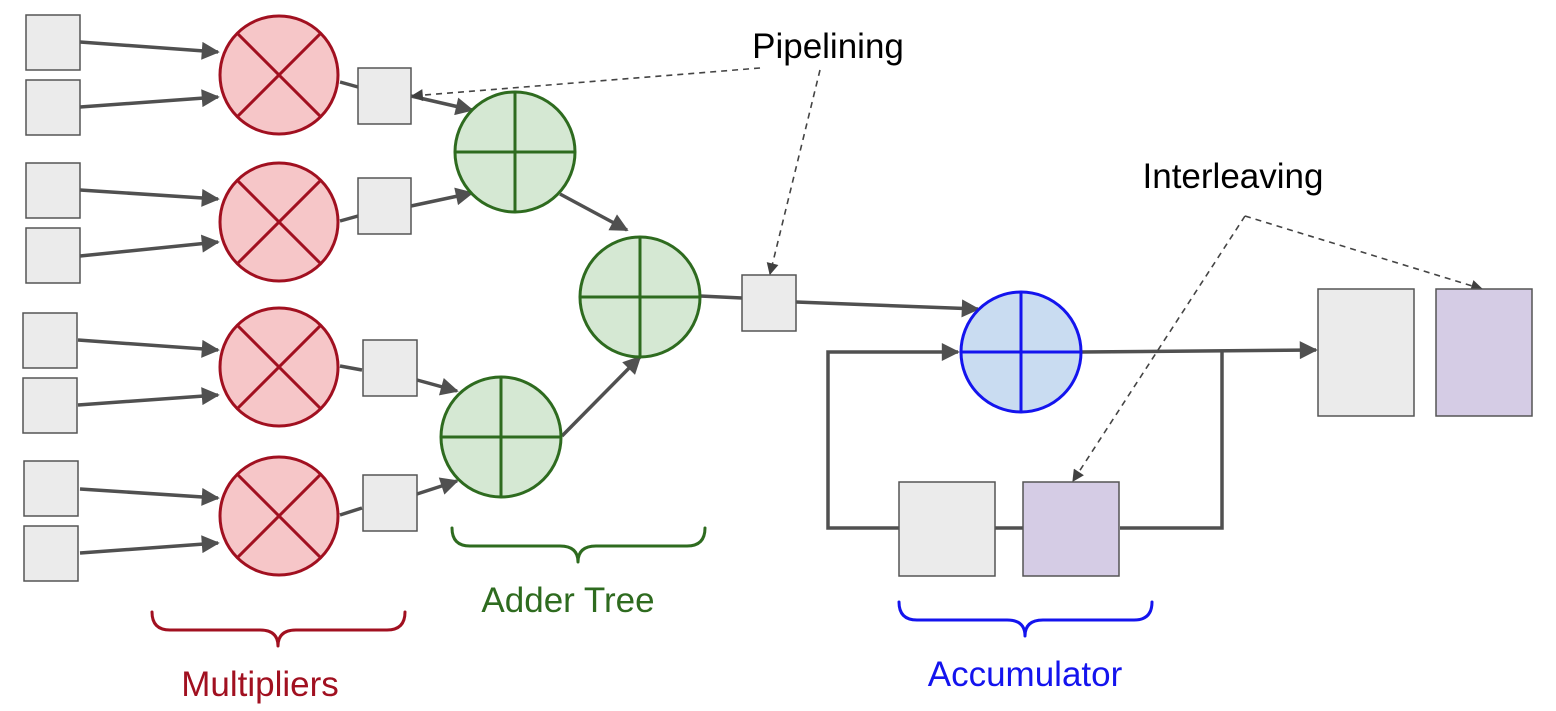 This screenshot has width=1556, height=711. What do you see at coordinates (148, 397) in the screenshot?
I see `wire-in6-mul3` at bounding box center [148, 397].